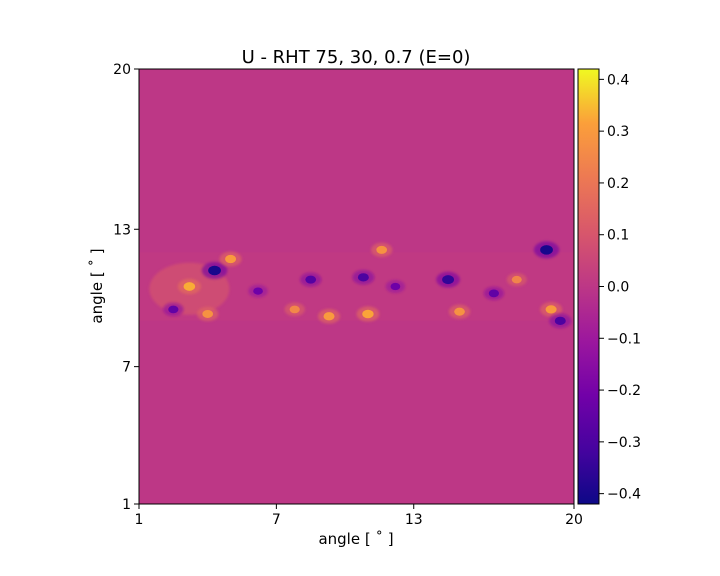  What do you see at coordinates (574, 520) in the screenshot?
I see `x-tick-label: 20` at bounding box center [574, 520].